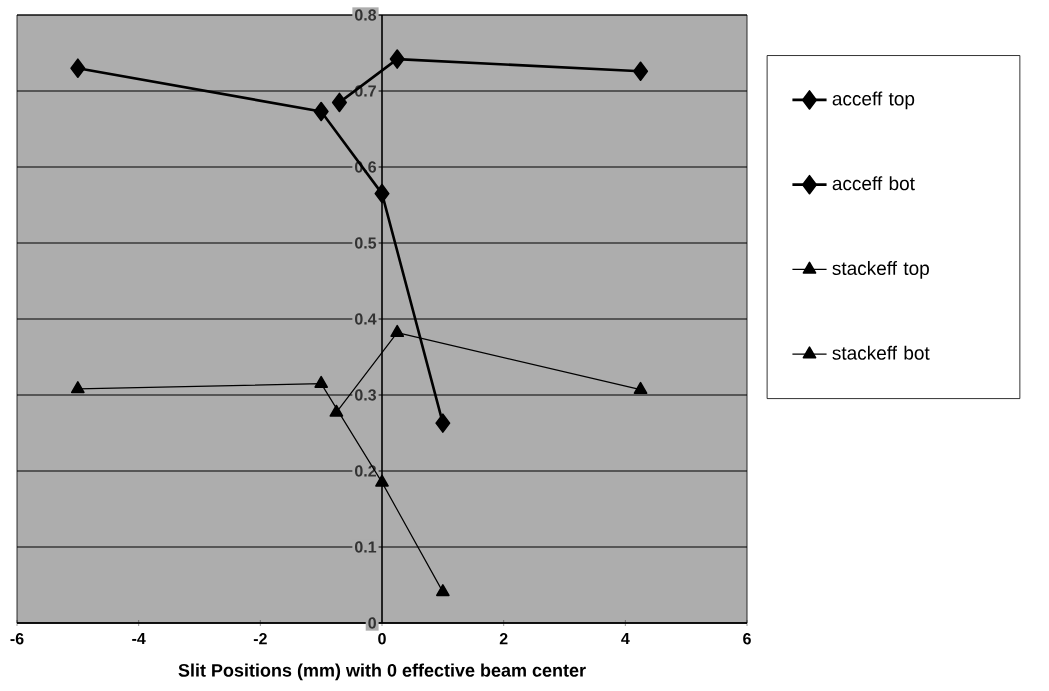 This screenshot has height=691, width=1049. I want to click on y-tick-label: 0.4, so click(365, 319).